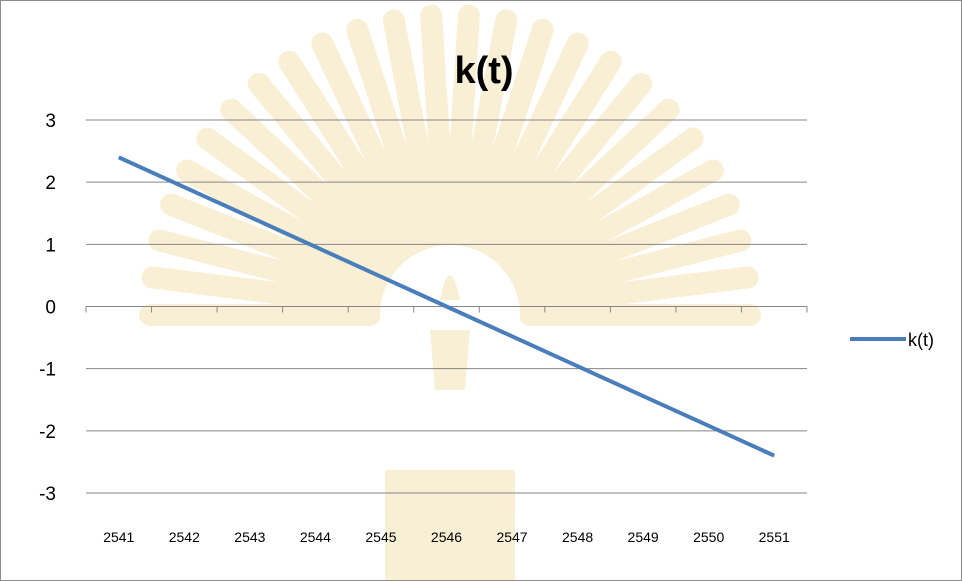 The image size is (962, 581). I want to click on y-tick-label: 3, so click(50, 121).